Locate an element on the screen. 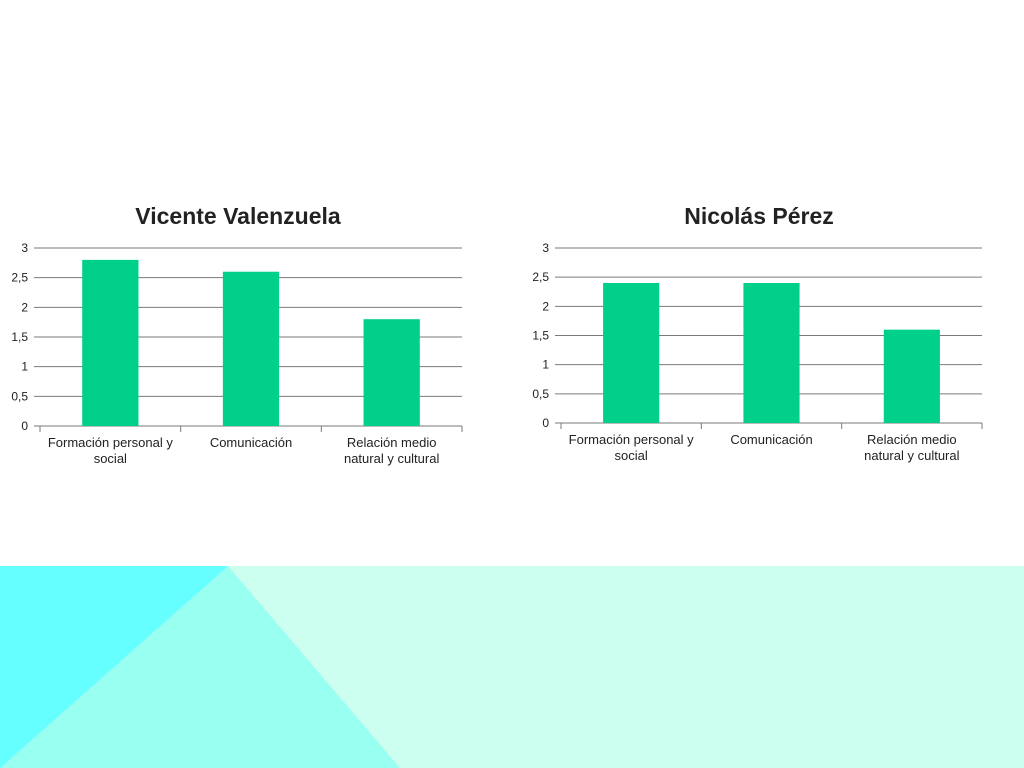  chart-title: Nicolás Pérez is located at coordinates (759, 216).